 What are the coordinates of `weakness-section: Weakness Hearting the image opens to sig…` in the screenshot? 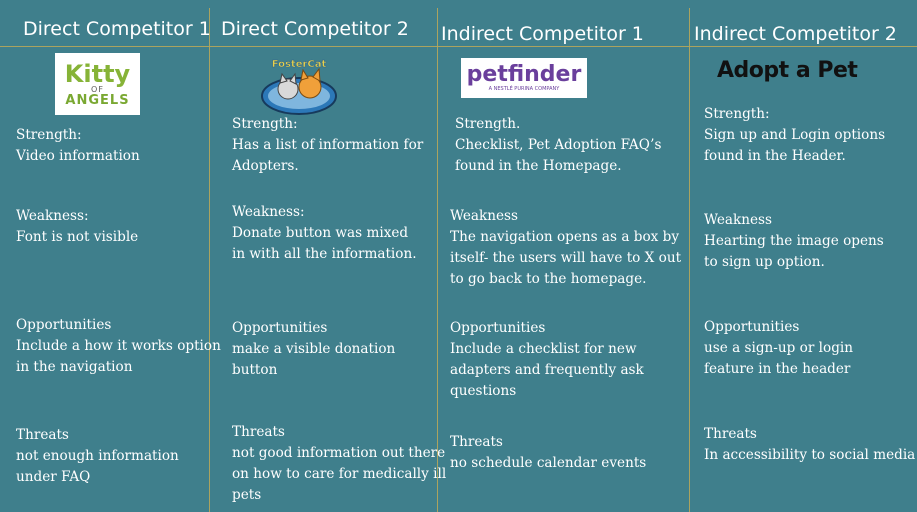 It's located at (794, 241).